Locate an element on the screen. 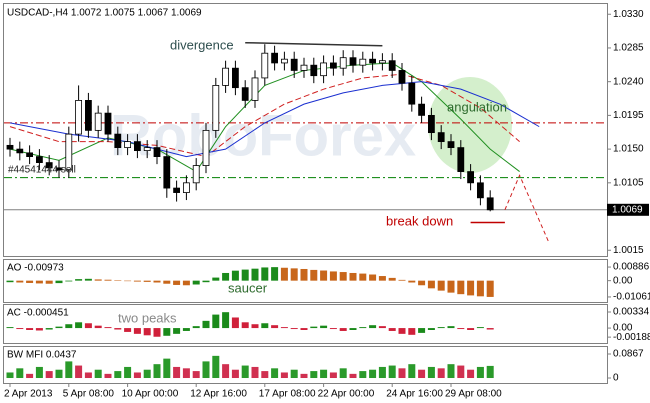 The height and width of the screenshot is (403, 650). y-tick-label: 0.00 is located at coordinates (623, 328).